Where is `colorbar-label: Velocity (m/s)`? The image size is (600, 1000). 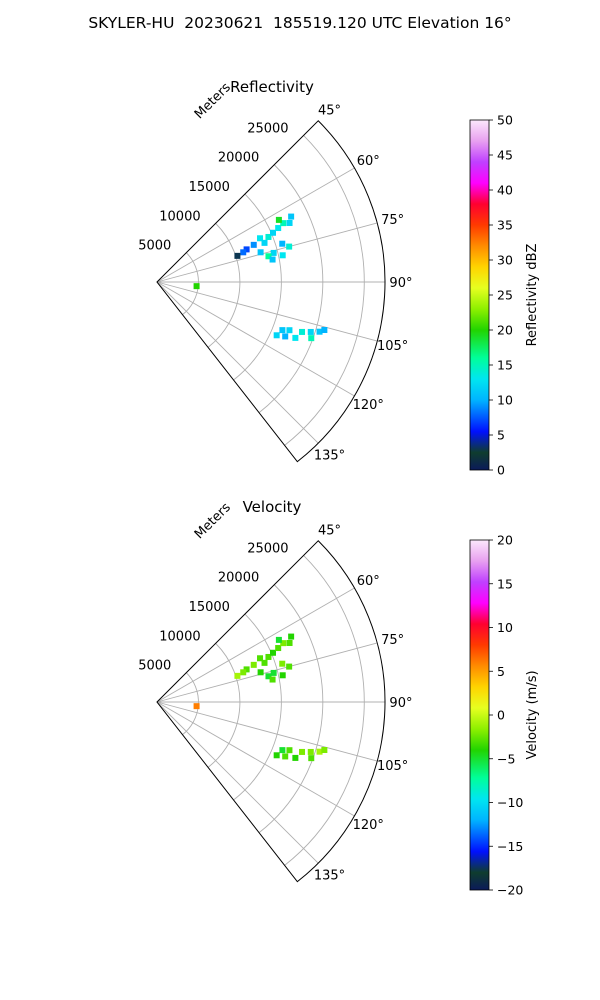 colorbar-label: Velocity (m/s) is located at coordinates (532, 714).